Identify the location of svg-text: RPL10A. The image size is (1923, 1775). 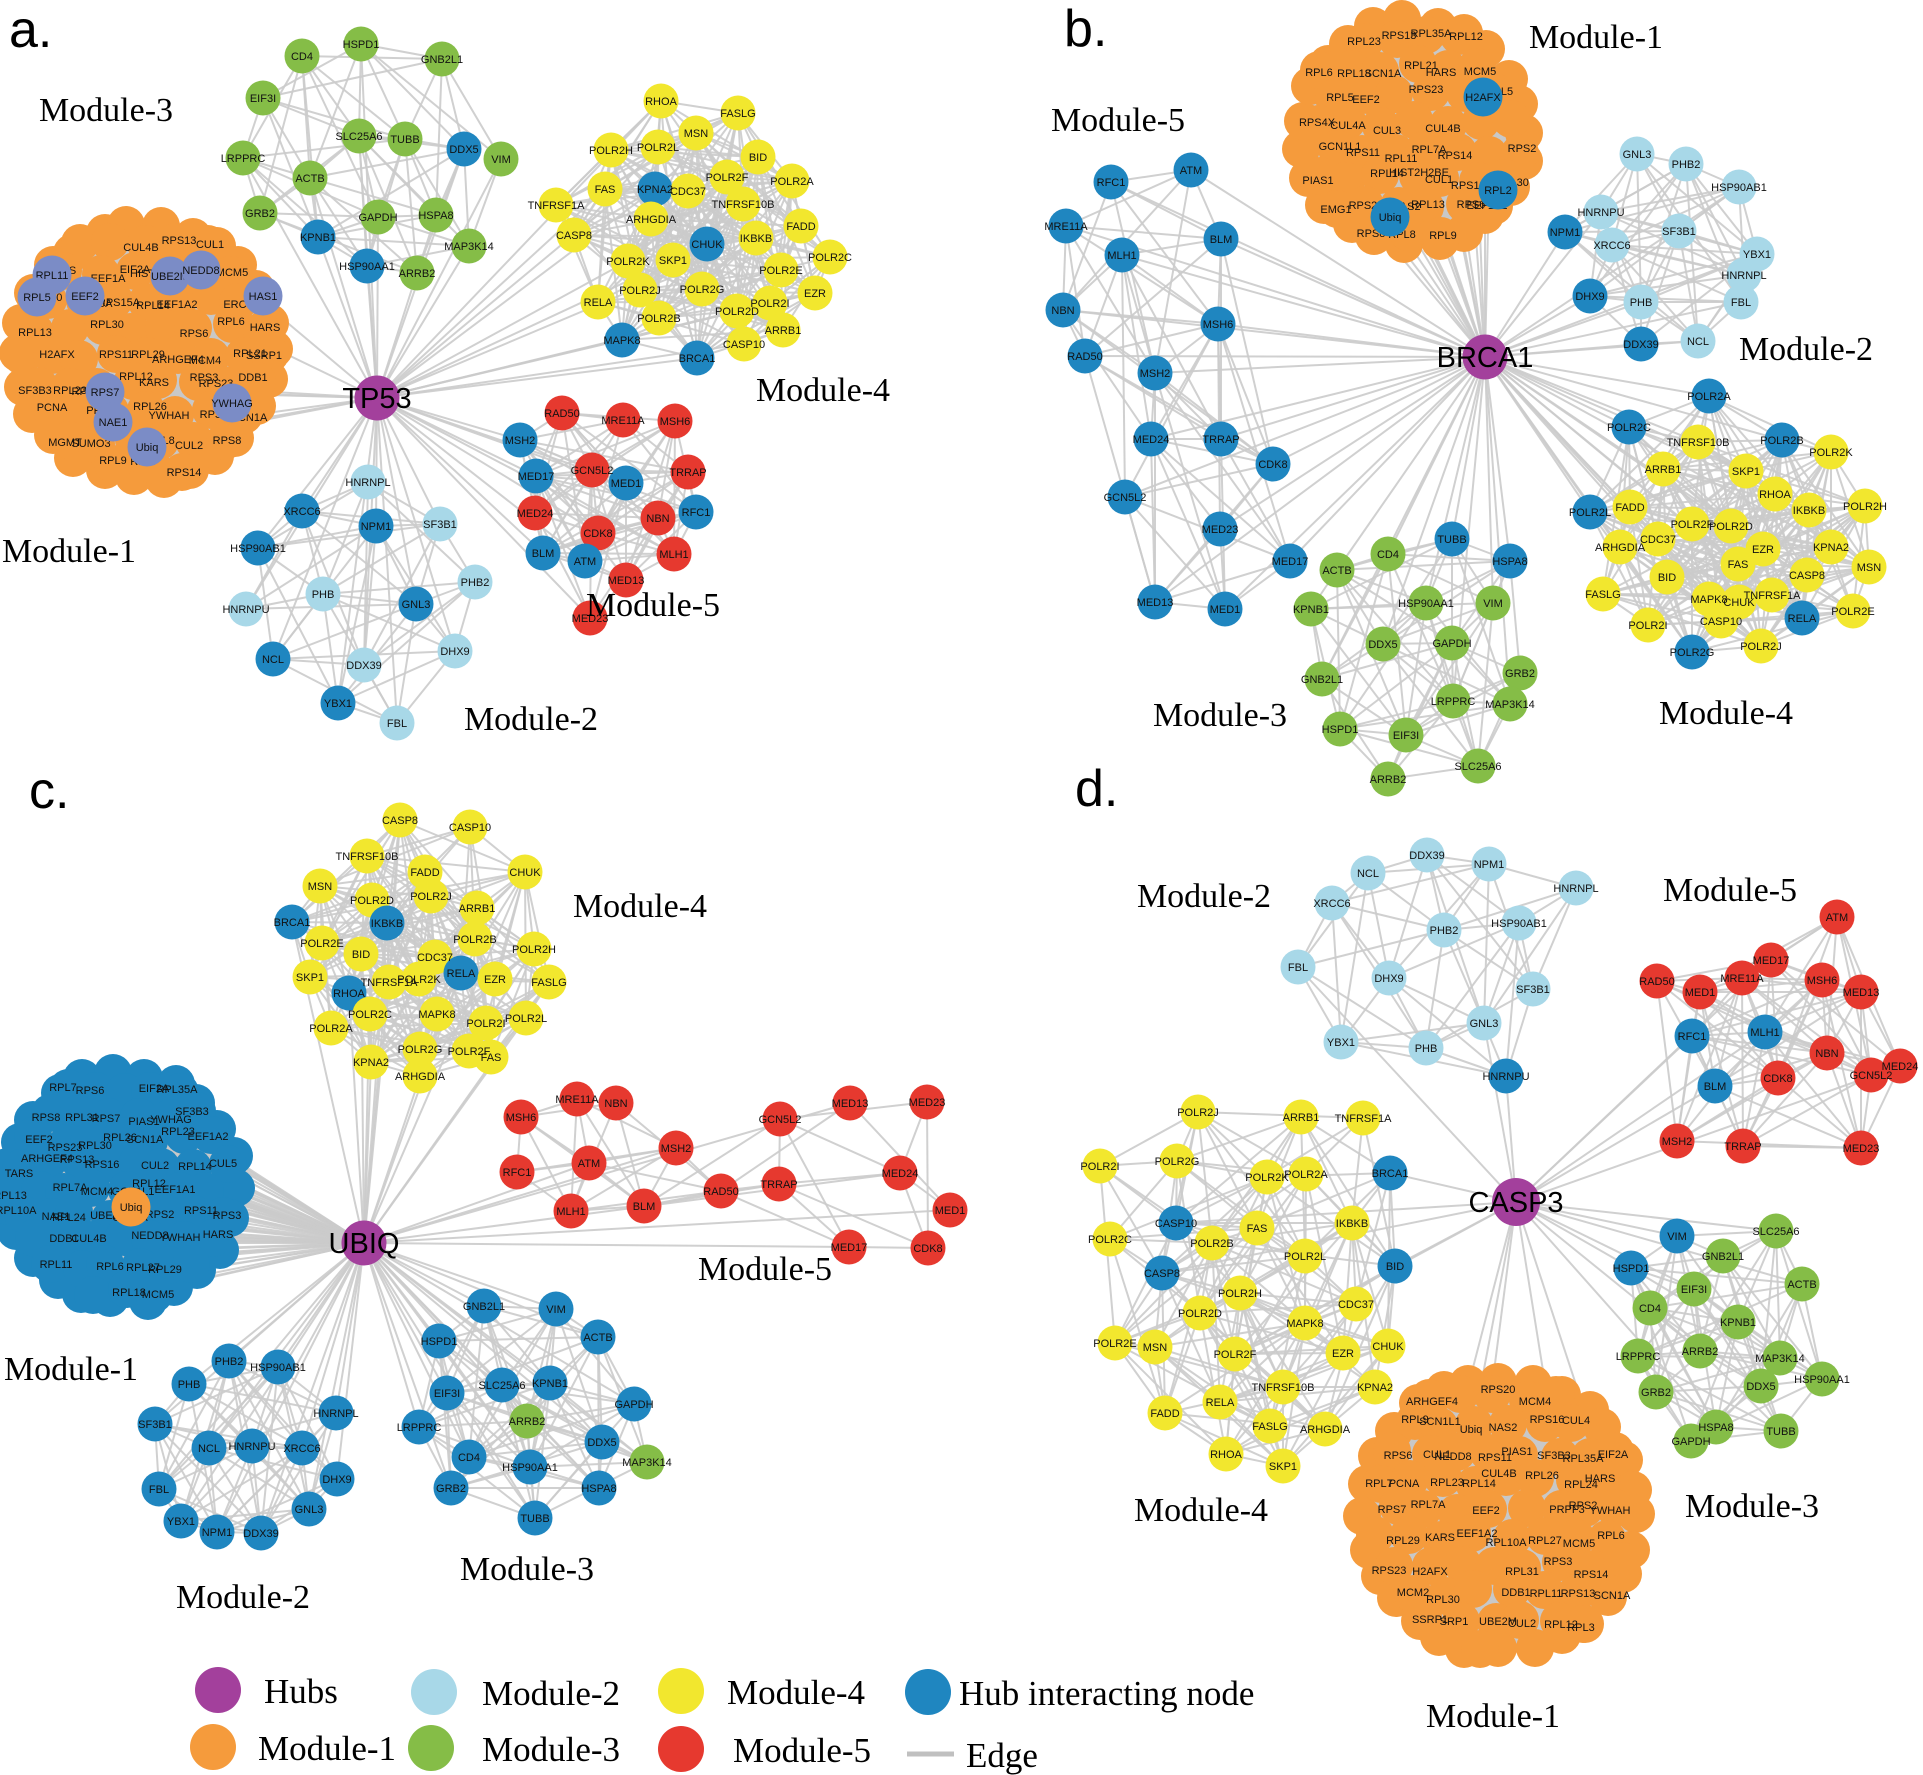
(18, 1211).